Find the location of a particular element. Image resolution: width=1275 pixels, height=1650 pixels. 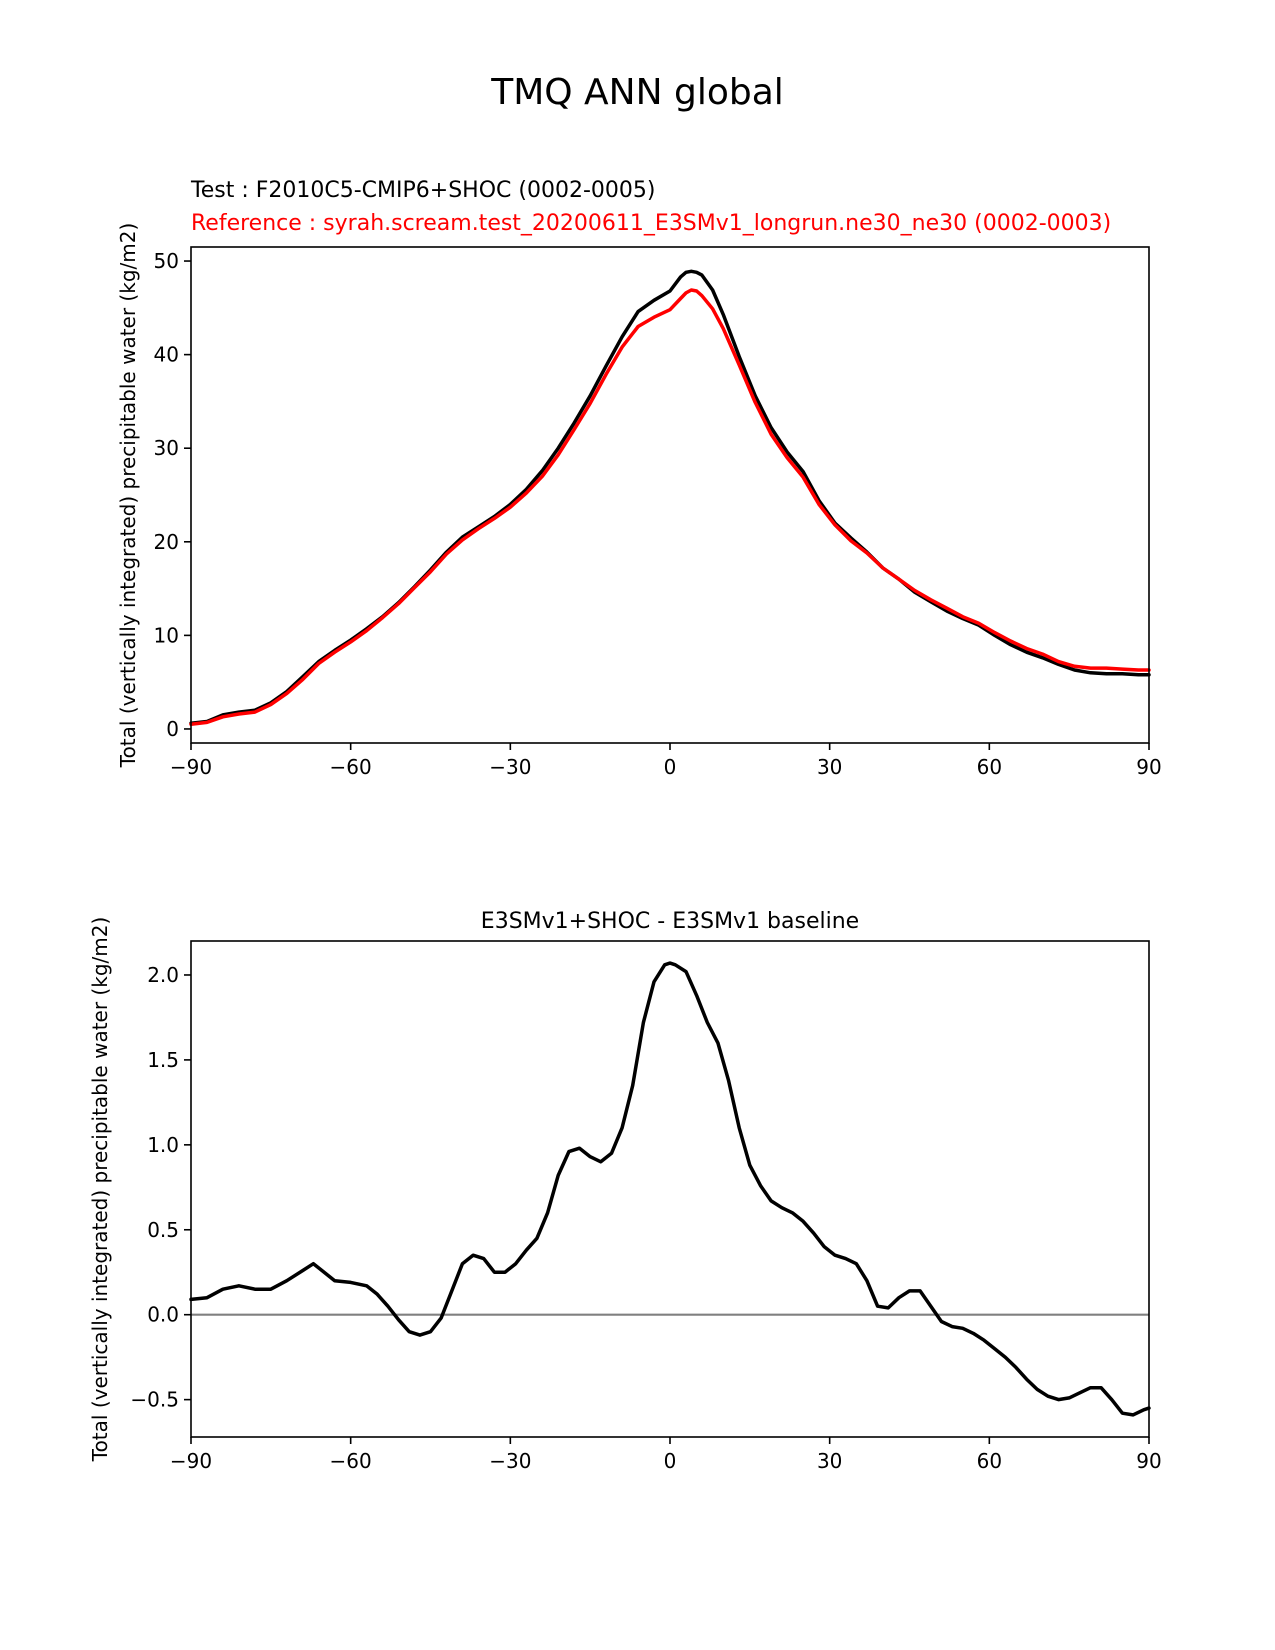

chart-1-xtick-label: −90 is located at coordinates (191, 767).